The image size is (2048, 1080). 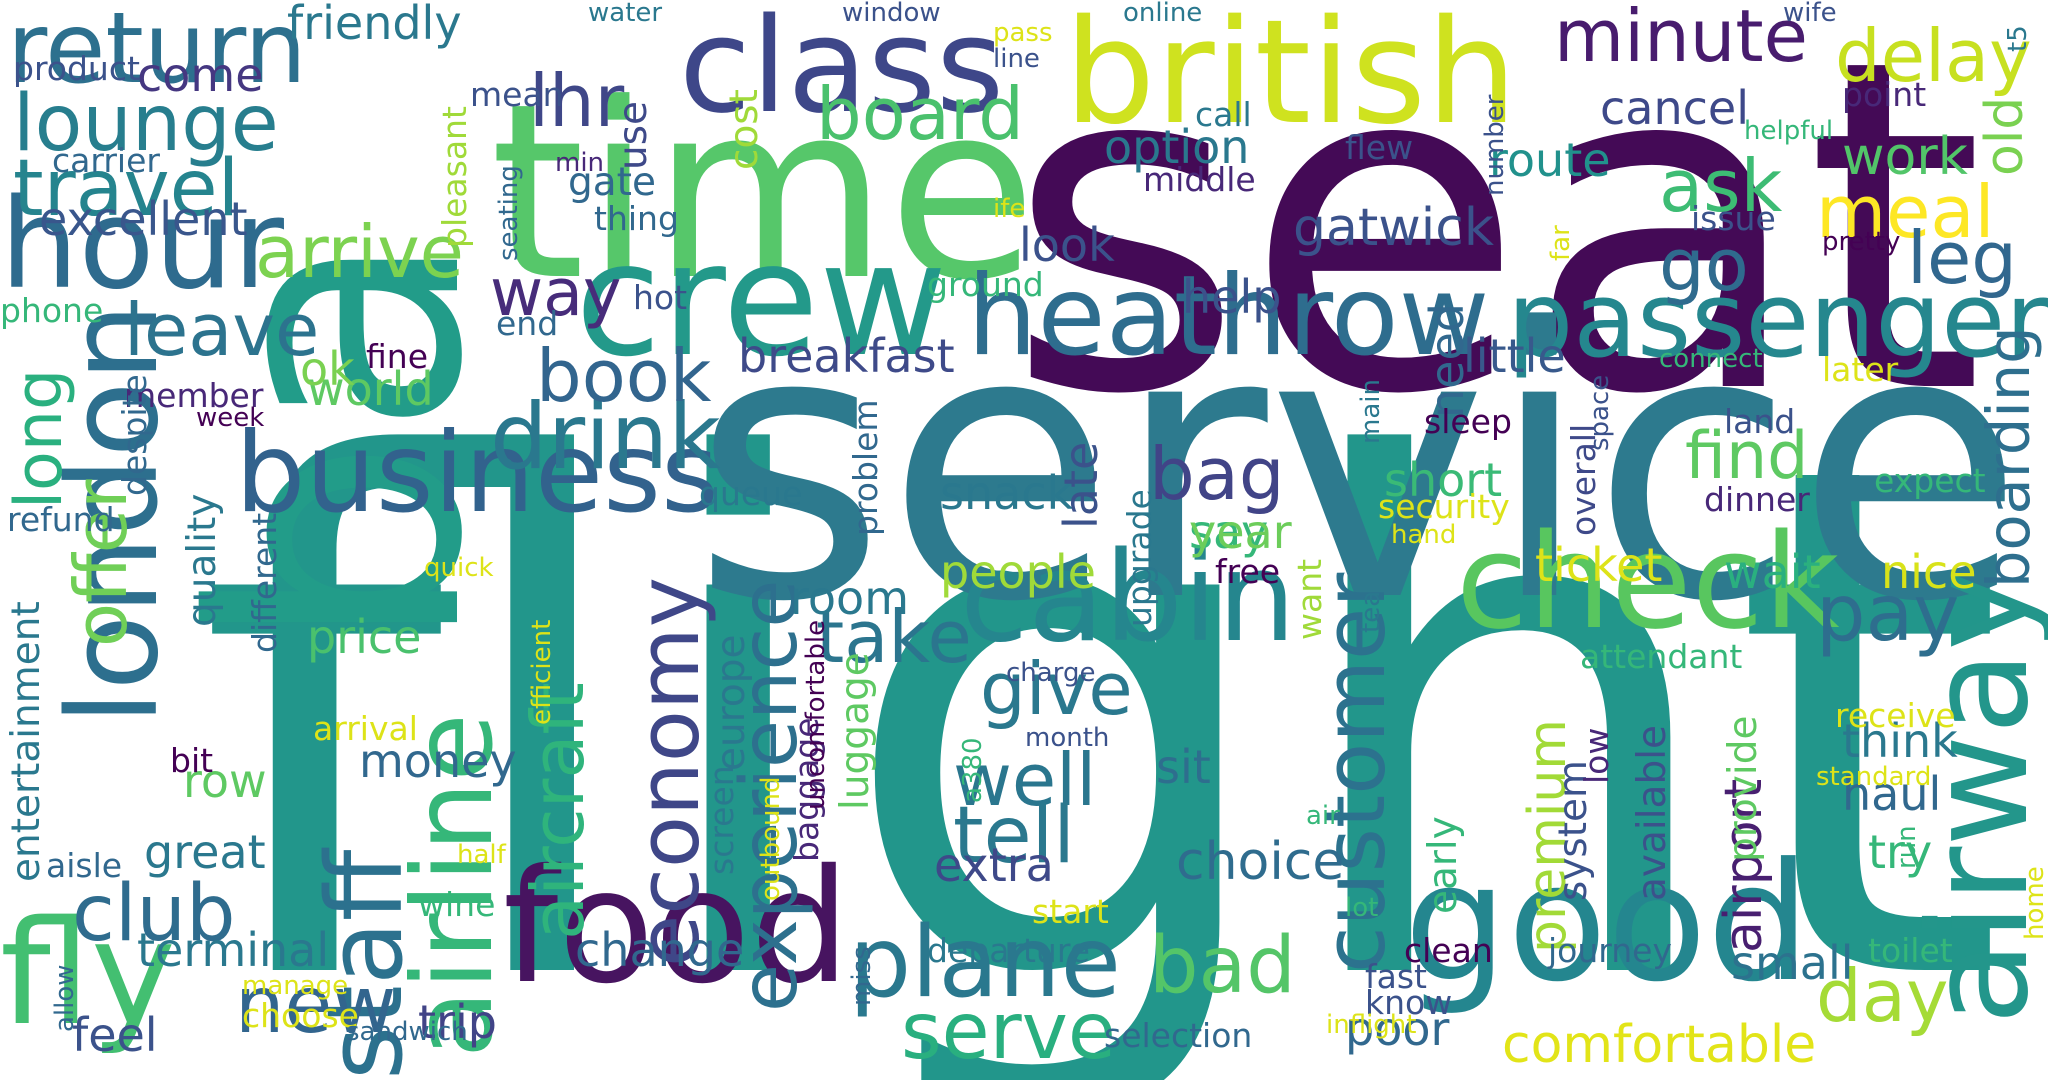 What do you see at coordinates (1443, 865) in the screenshot?
I see `word-early: early` at bounding box center [1443, 865].